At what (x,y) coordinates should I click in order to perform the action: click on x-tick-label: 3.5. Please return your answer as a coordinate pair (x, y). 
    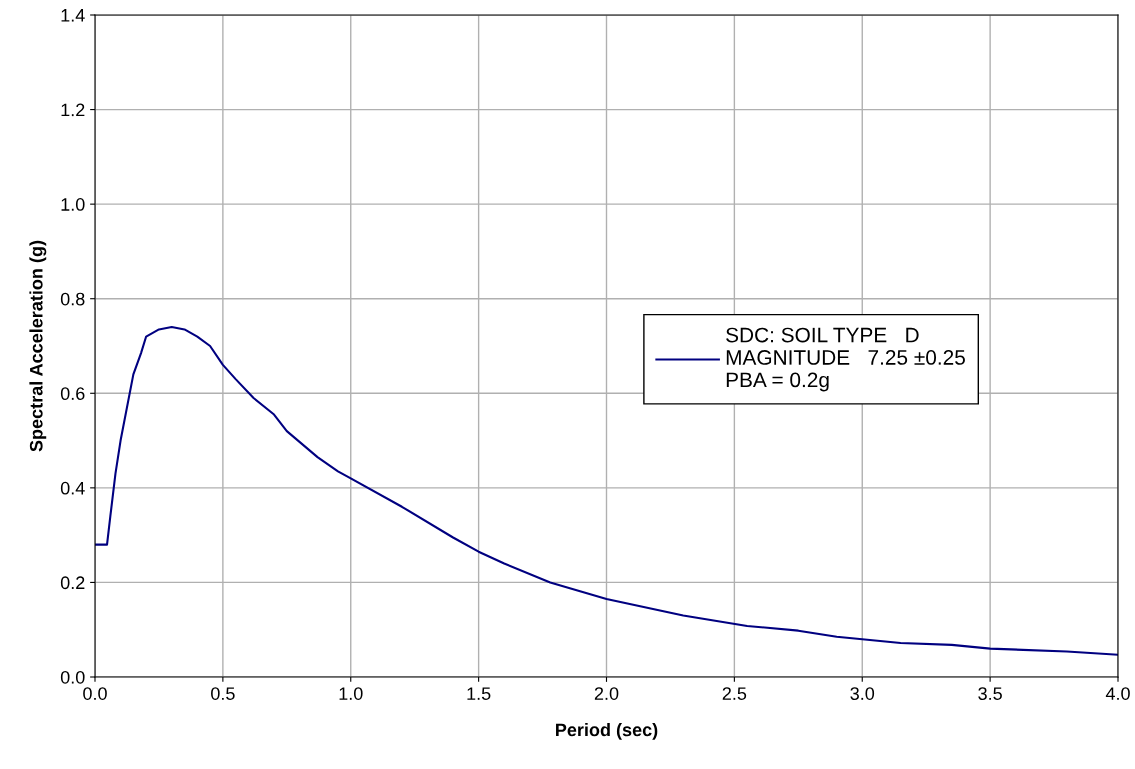
    Looking at the image, I should click on (990, 693).